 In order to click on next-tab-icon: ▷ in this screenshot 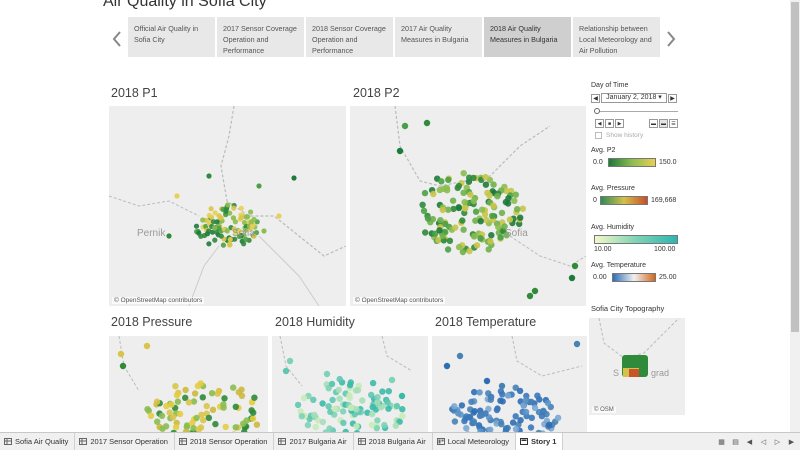, I will do `click(777, 442)`.